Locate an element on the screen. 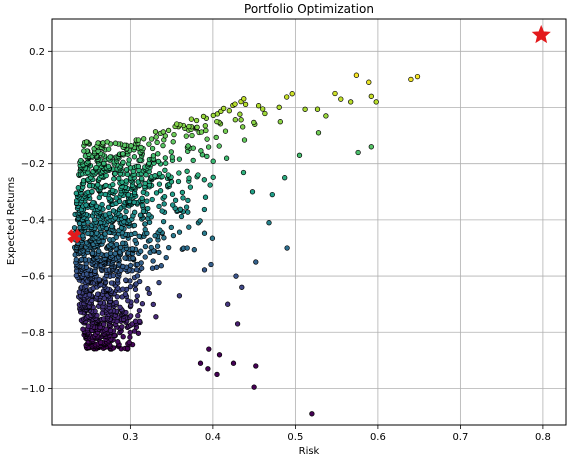 This screenshot has width=570, height=461. x-tick-label: 0.3 is located at coordinates (130, 437).